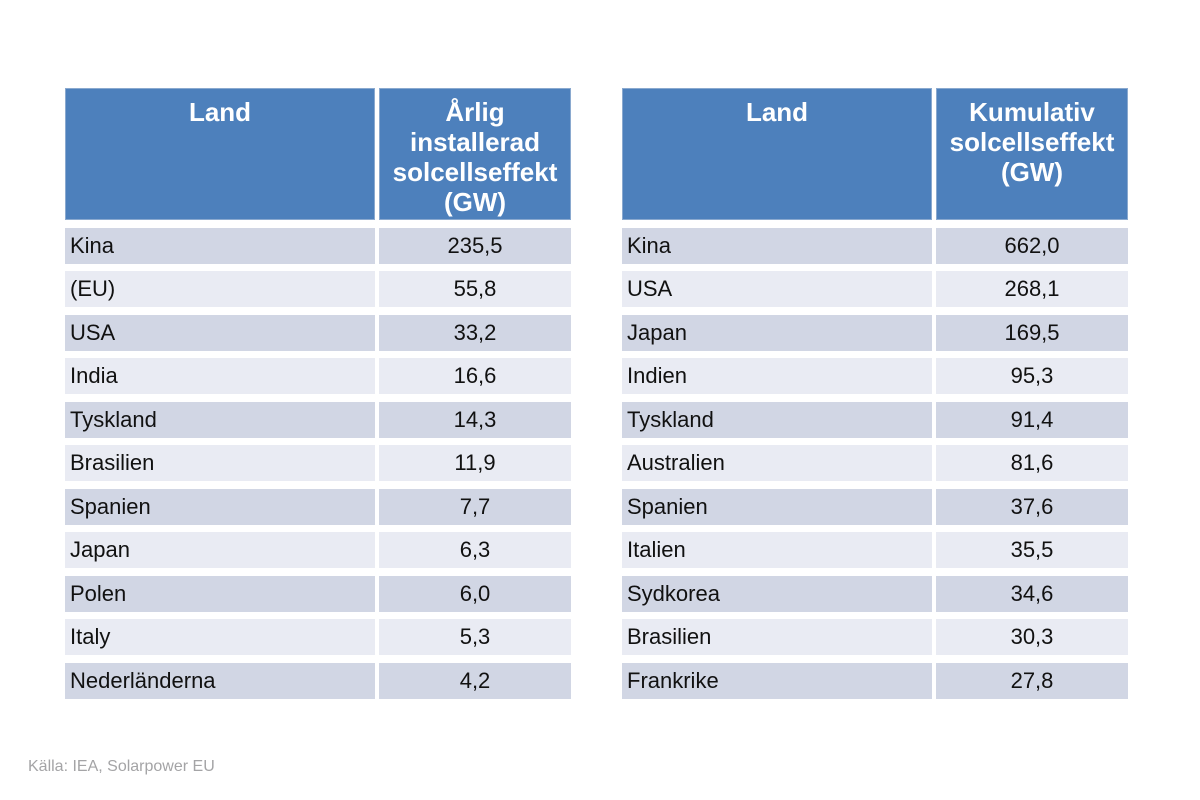 The image size is (1200, 800). What do you see at coordinates (777, 550) in the screenshot?
I see `country-cell: Italien` at bounding box center [777, 550].